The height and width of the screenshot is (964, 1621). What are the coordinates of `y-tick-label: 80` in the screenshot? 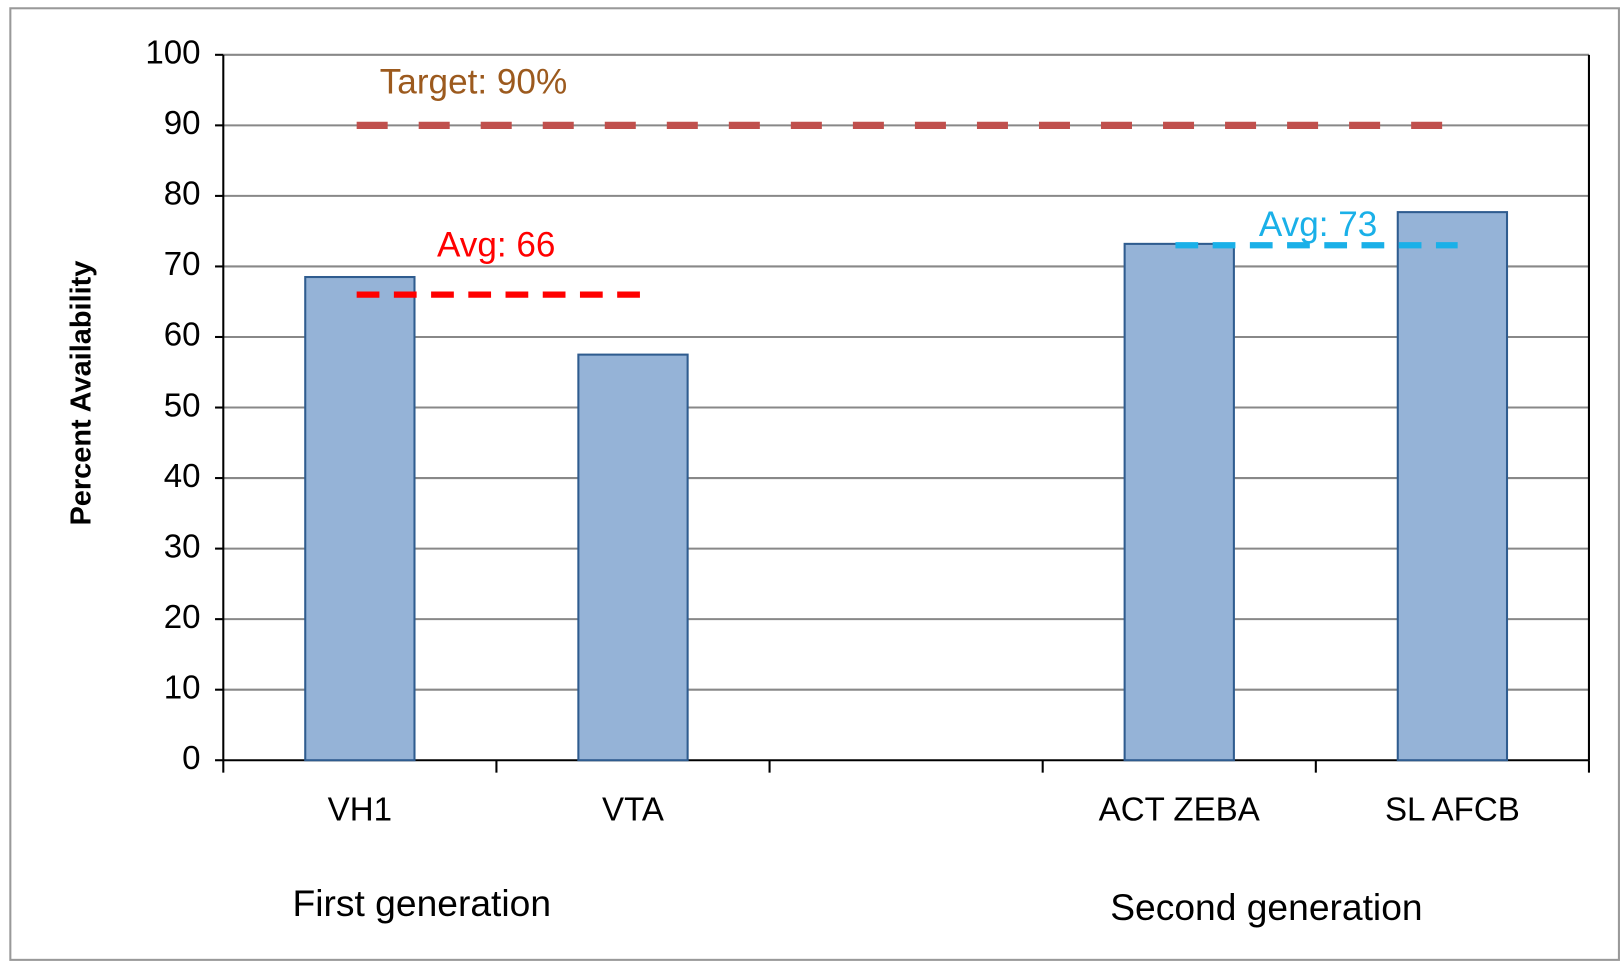 It's located at (182, 194).